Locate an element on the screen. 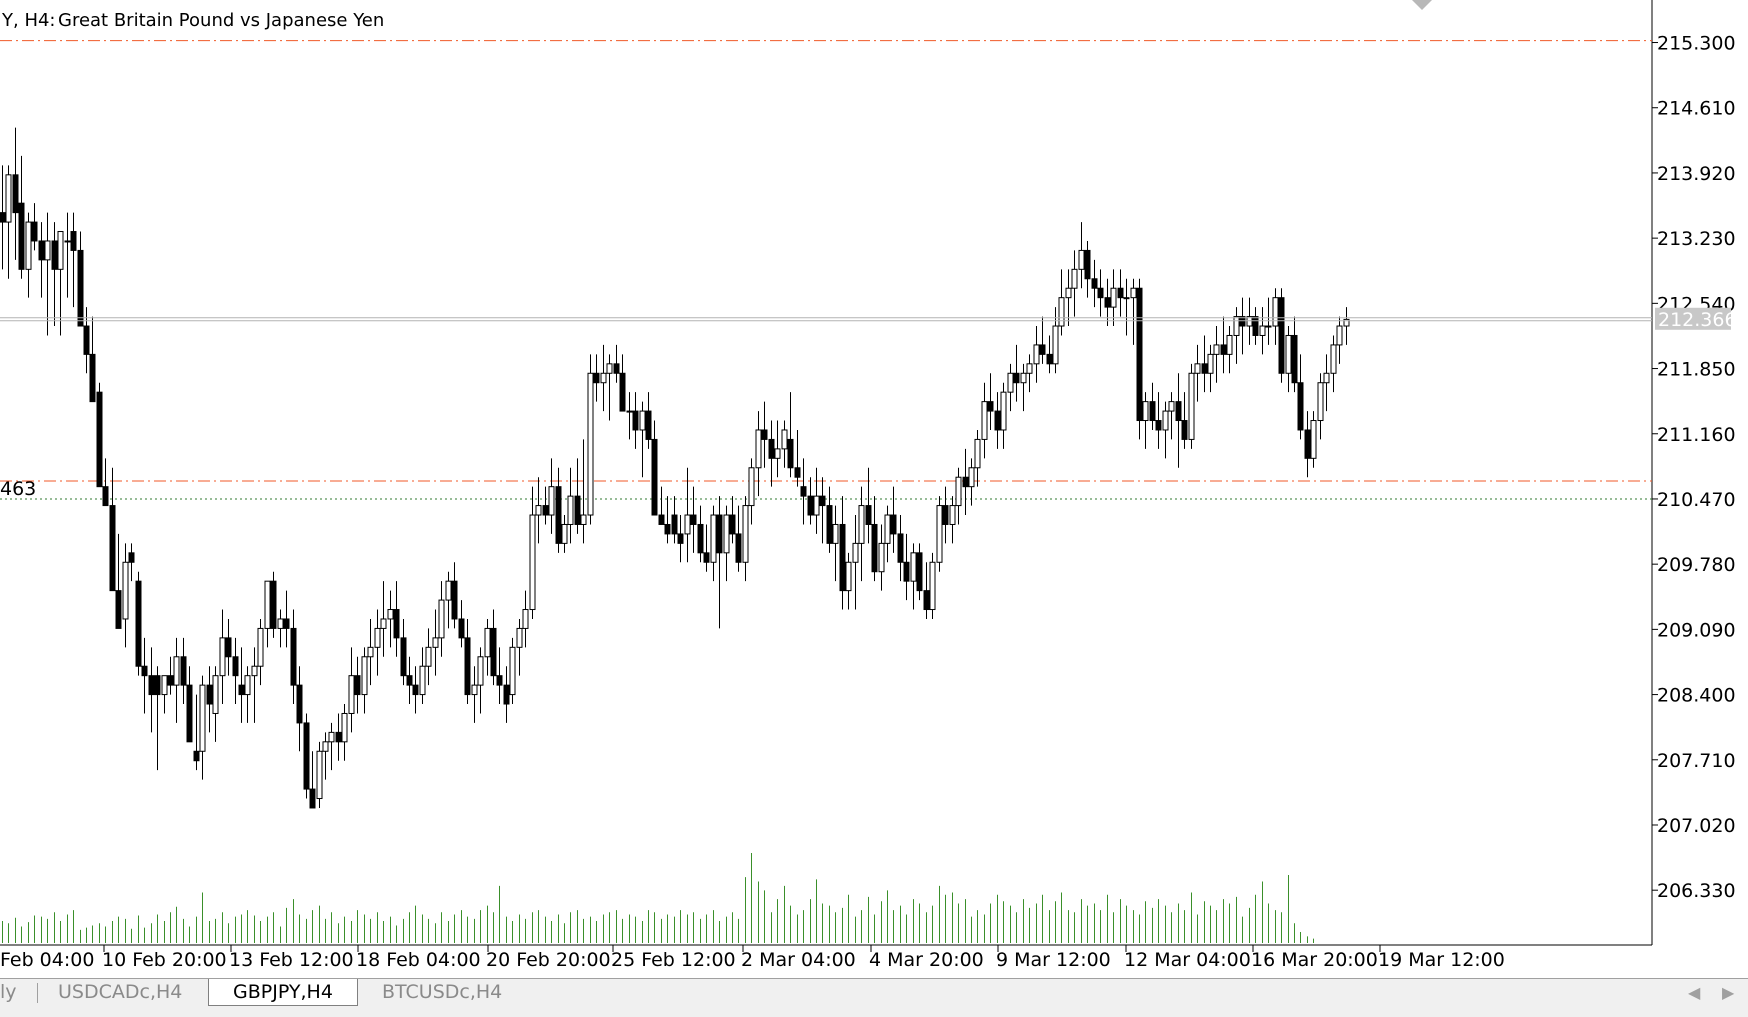 This screenshot has height=1017, width=1748. tab-daily: ly is located at coordinates (8, 992).